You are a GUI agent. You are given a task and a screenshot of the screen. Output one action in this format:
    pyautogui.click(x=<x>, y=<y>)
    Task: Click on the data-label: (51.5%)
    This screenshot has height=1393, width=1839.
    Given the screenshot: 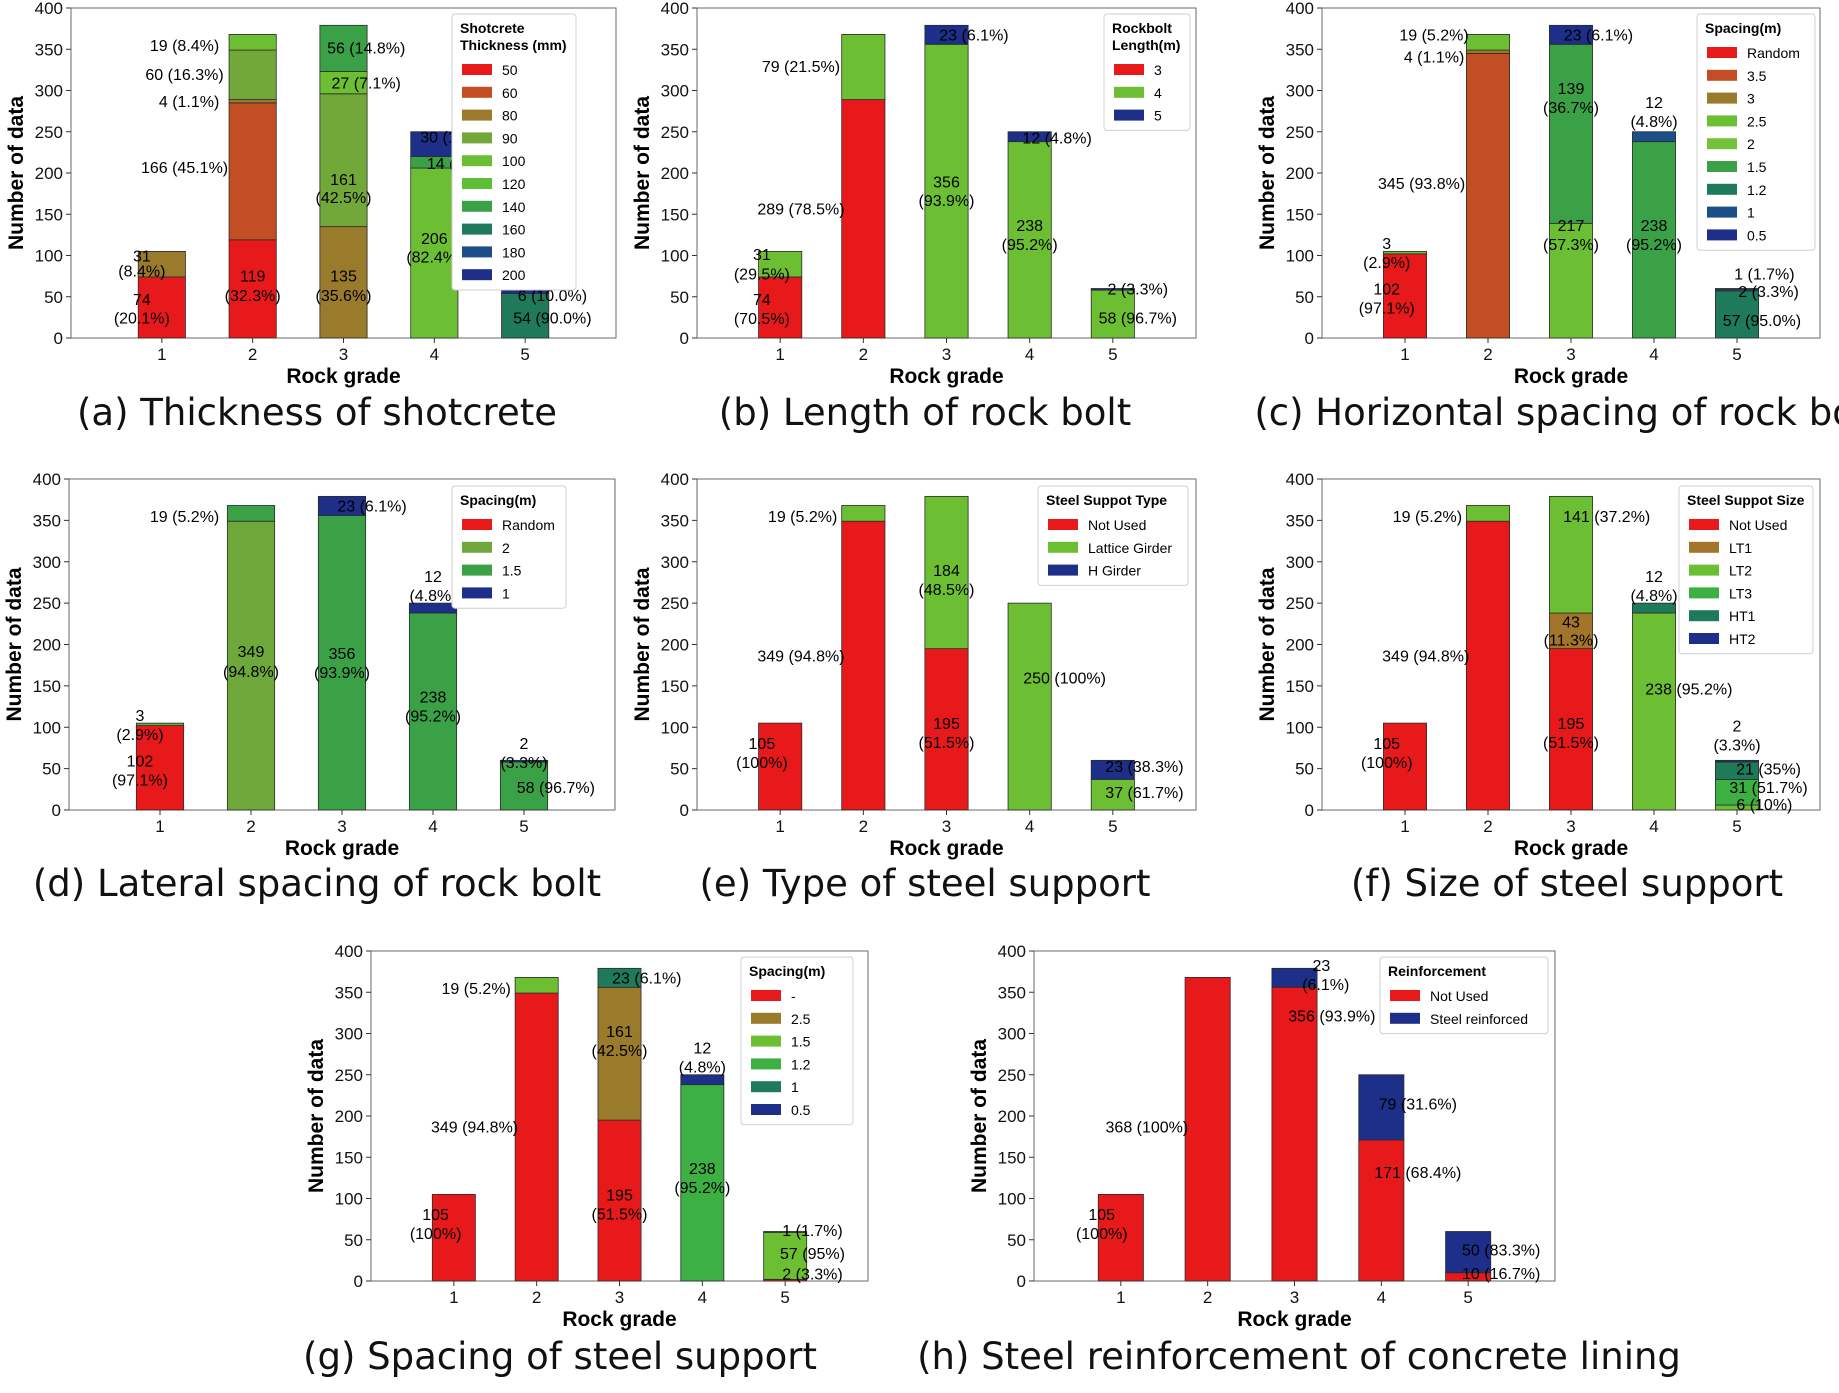 What is the action you would take?
    pyautogui.click(x=619, y=1214)
    